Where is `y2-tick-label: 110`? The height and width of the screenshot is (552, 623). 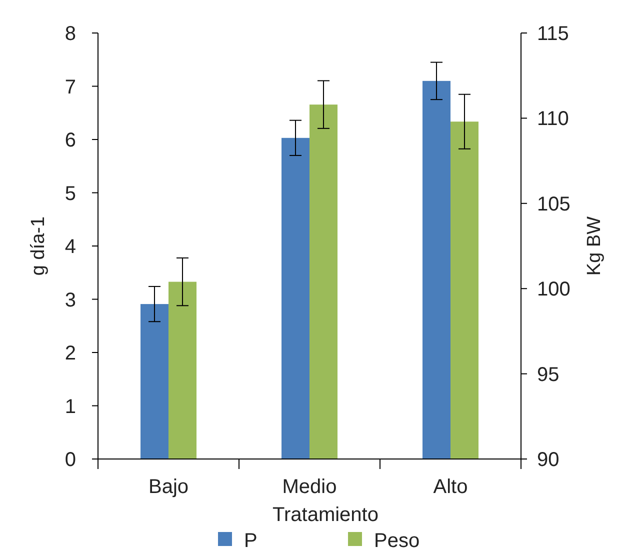 y2-tick-label: 110 is located at coordinates (553, 119).